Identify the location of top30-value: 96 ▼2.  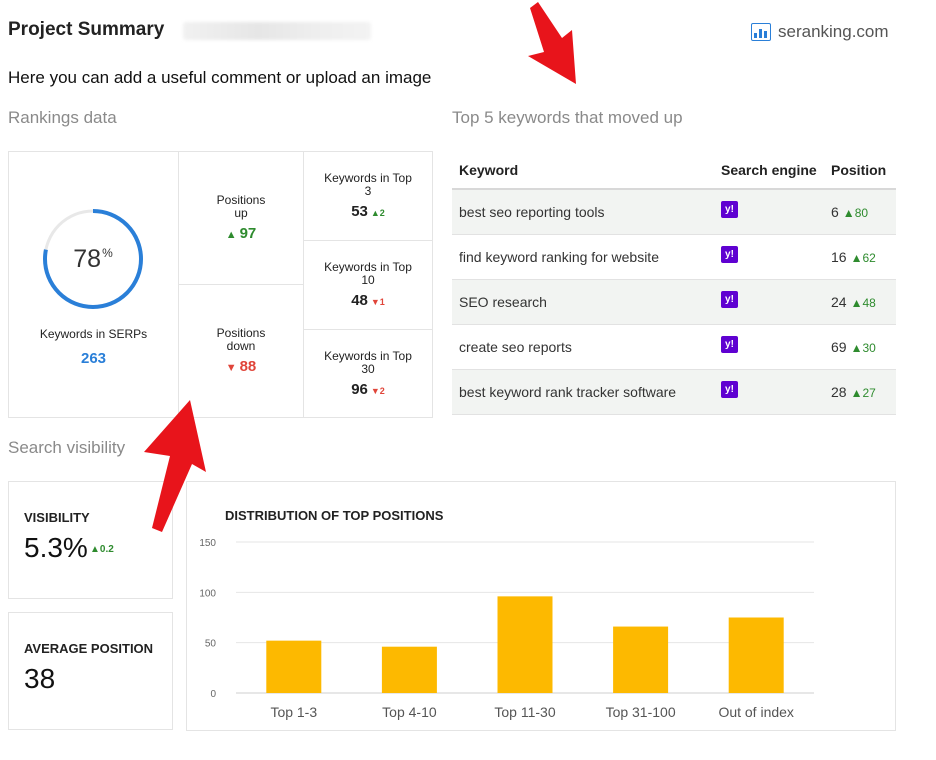
(368, 389).